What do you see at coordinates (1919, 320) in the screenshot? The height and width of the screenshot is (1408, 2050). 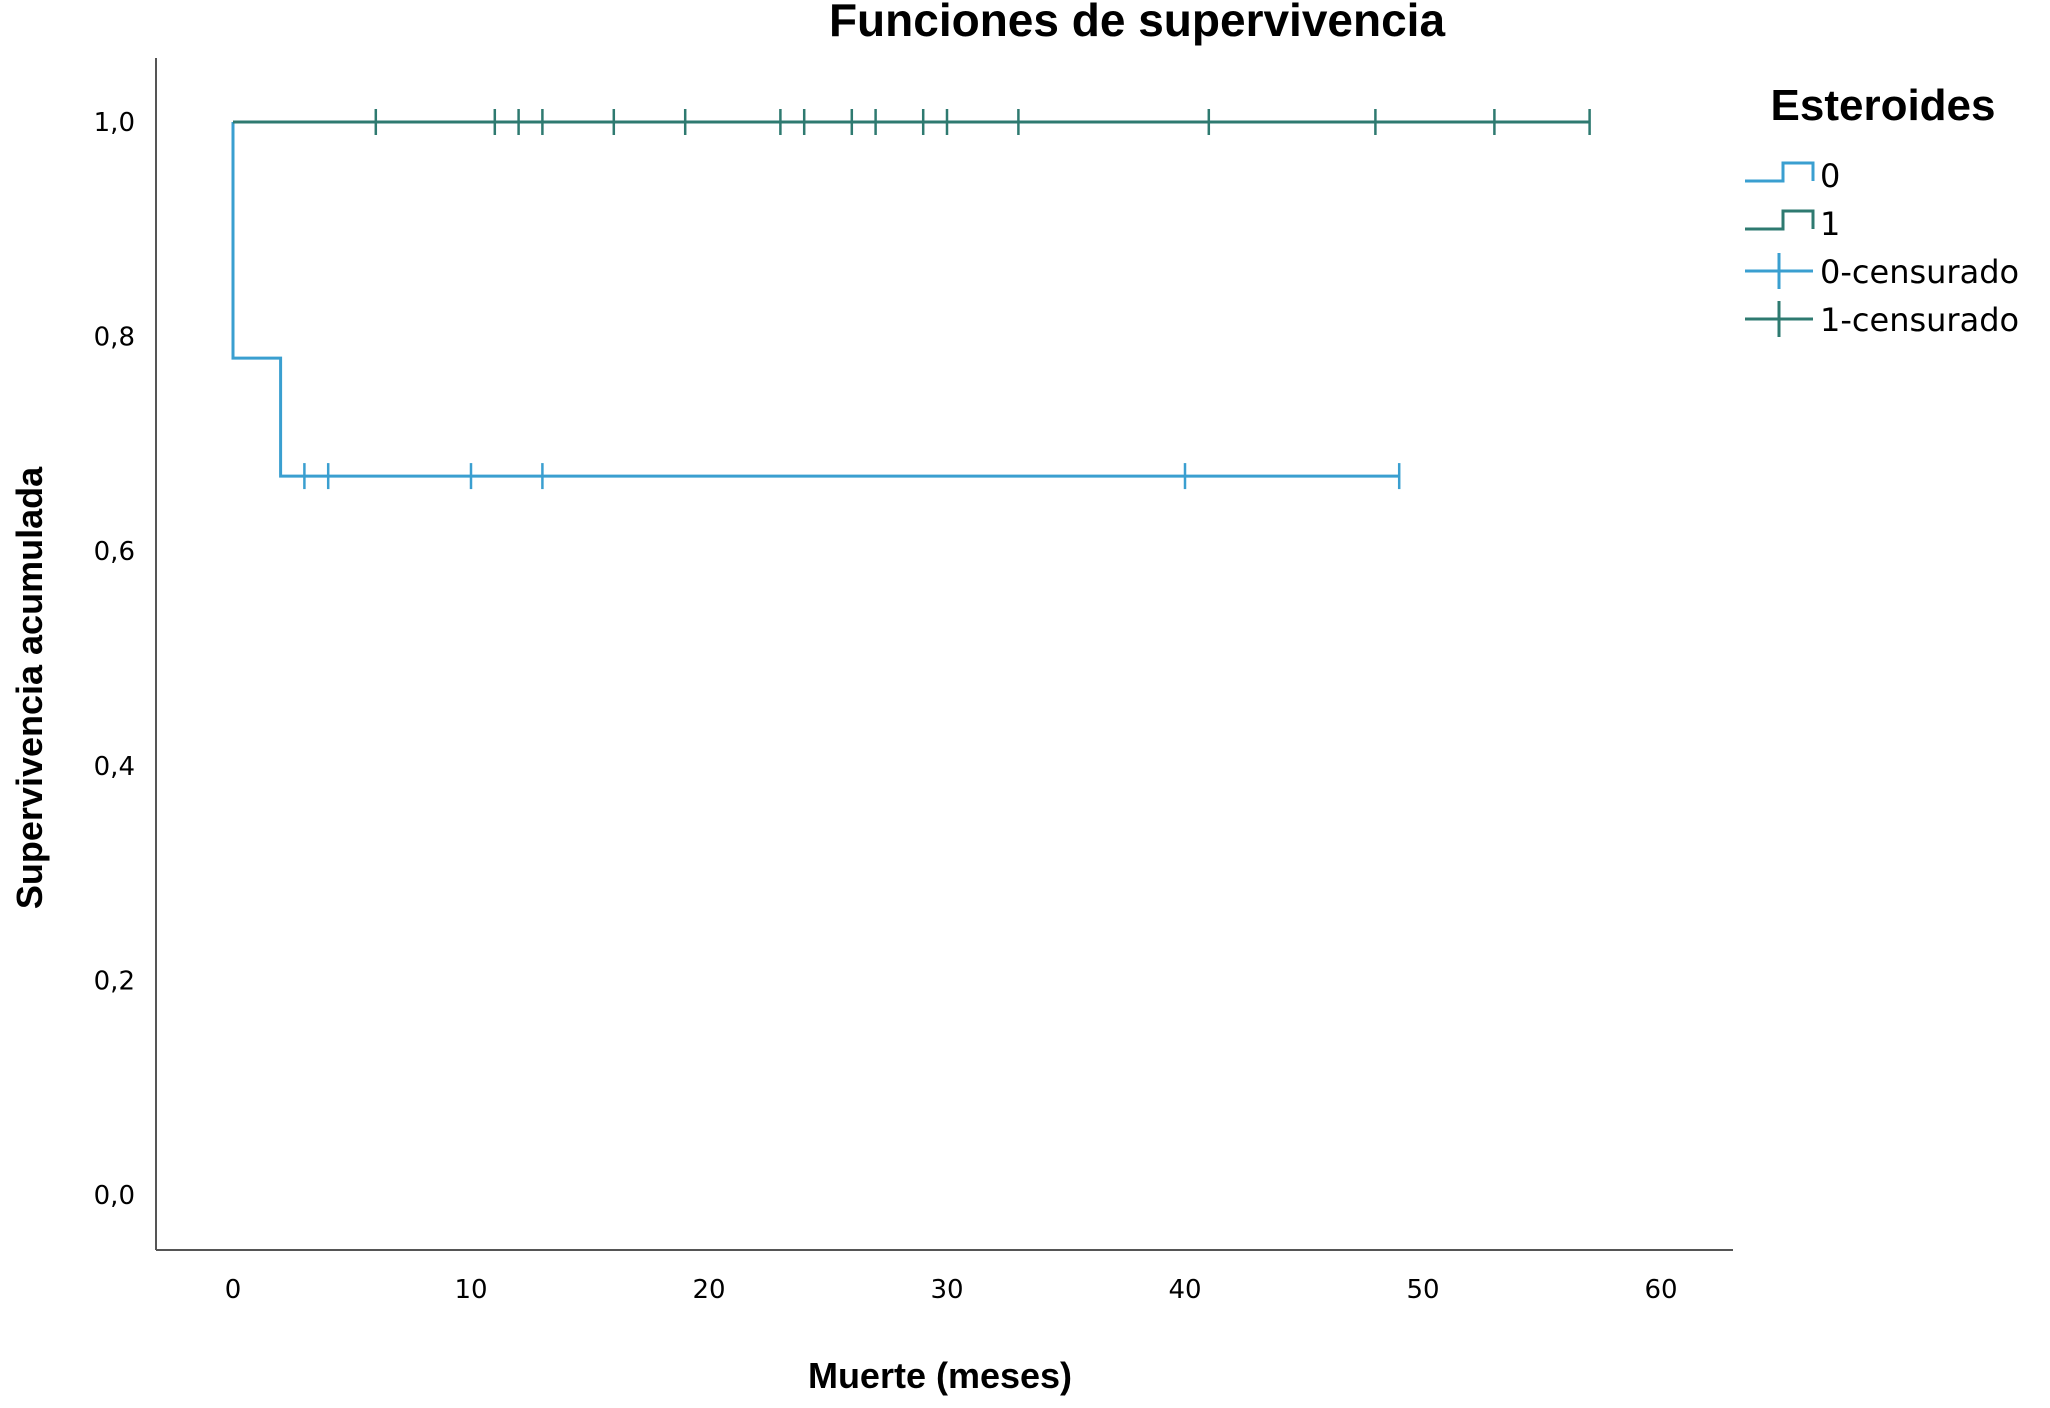 I see `legend-label-1-censurado: 1-censurado` at bounding box center [1919, 320].